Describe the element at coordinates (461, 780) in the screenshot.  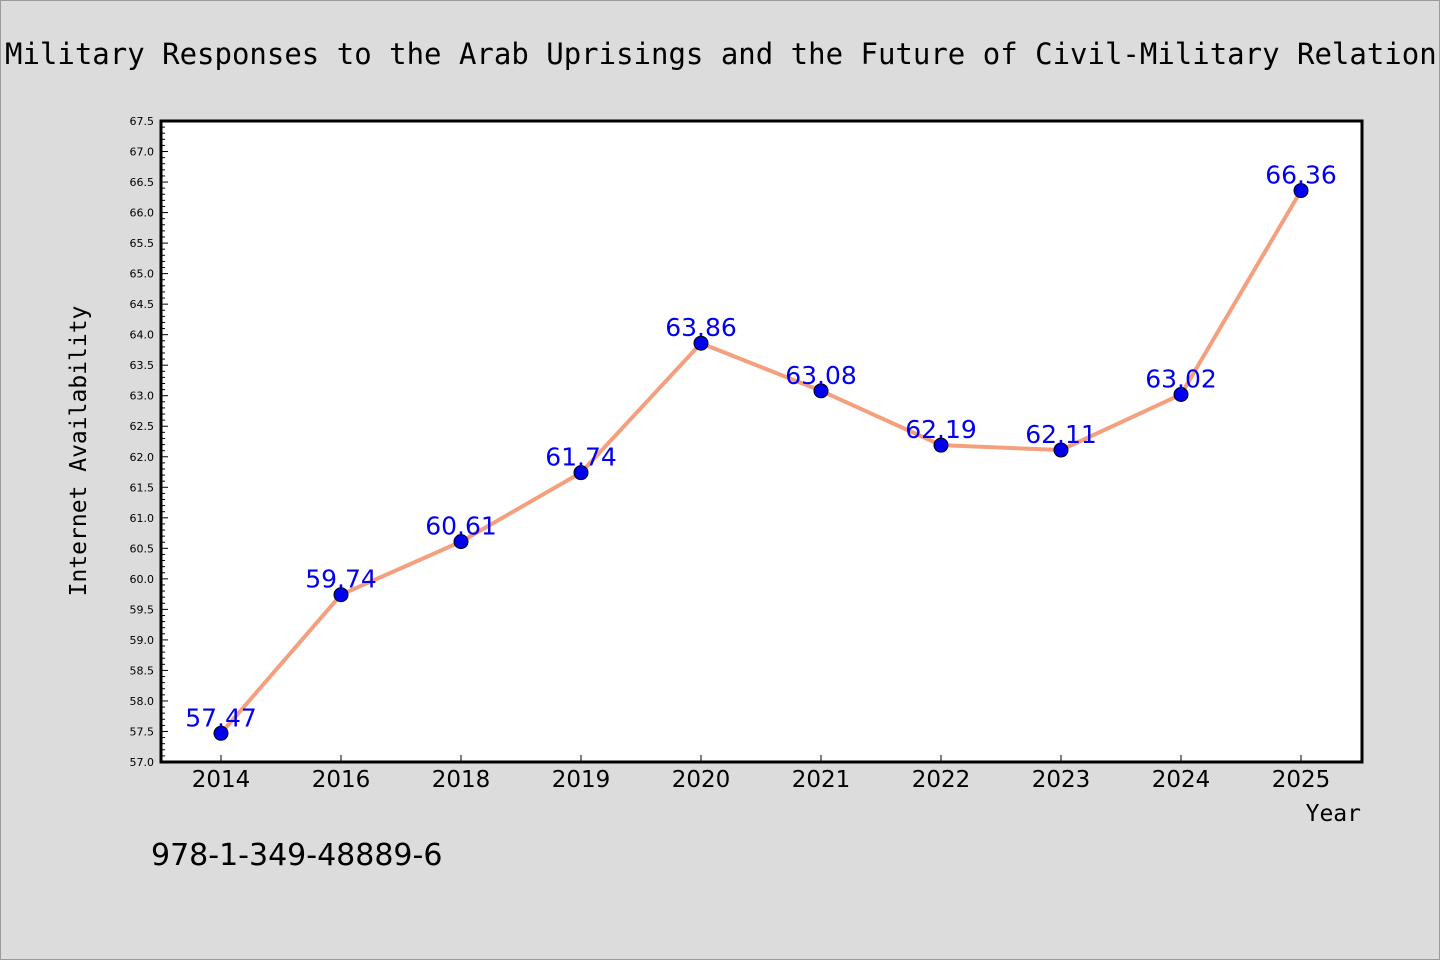
I see `x-tick-label: 2018` at that location.